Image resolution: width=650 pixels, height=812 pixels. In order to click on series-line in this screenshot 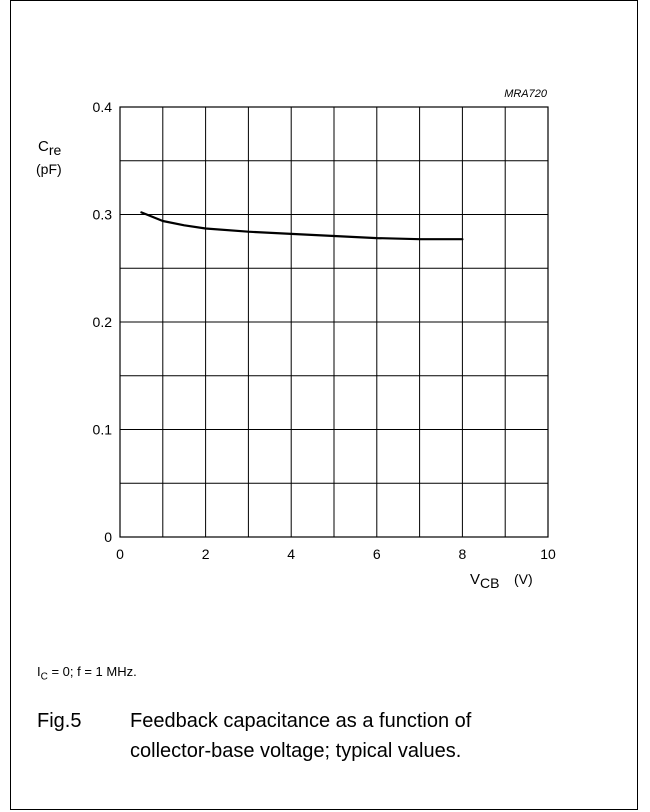, I will do `click(302, 226)`.